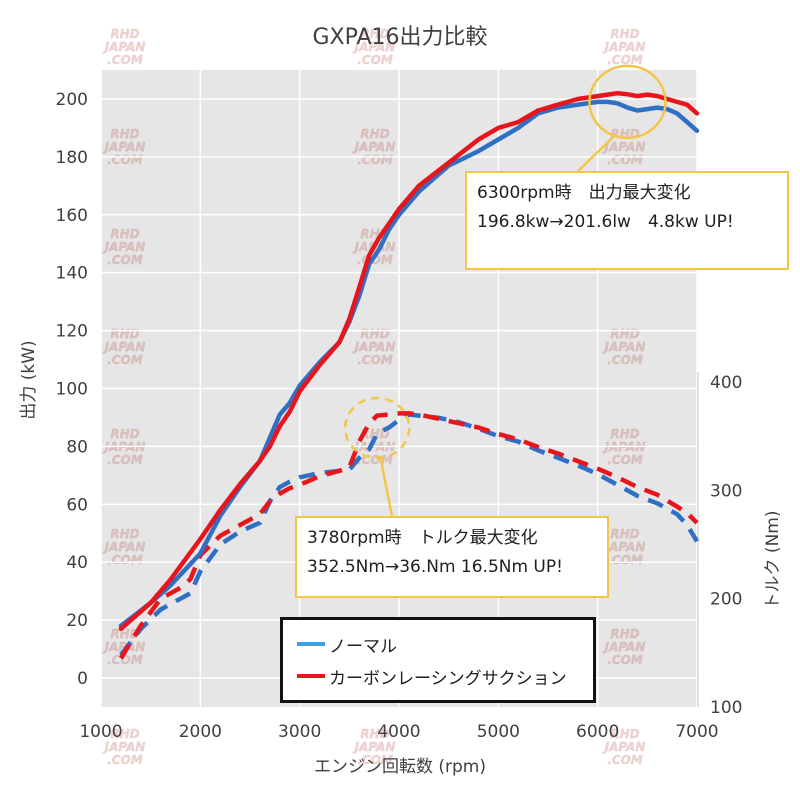 The width and height of the screenshot is (800, 787). What do you see at coordinates (311, 676) in the screenshot?
I see `legend-swatch-carbon` at bounding box center [311, 676].